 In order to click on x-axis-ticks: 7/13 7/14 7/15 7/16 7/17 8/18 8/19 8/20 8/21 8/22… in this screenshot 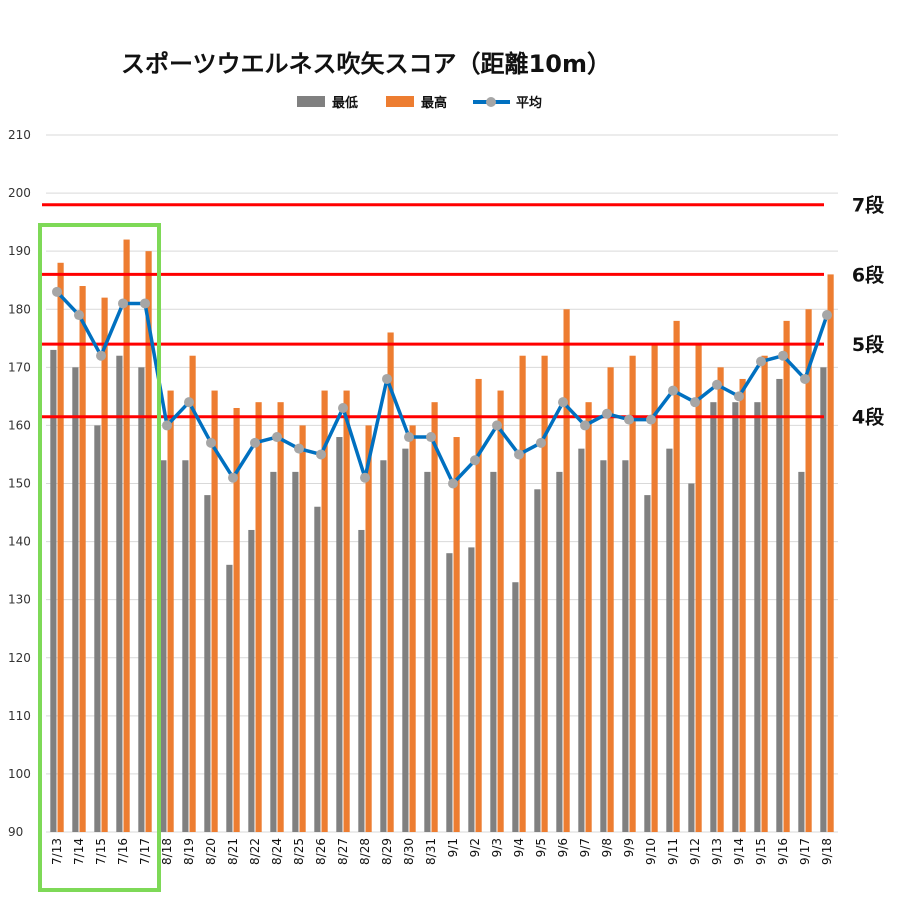, I will do `click(442, 851)`.